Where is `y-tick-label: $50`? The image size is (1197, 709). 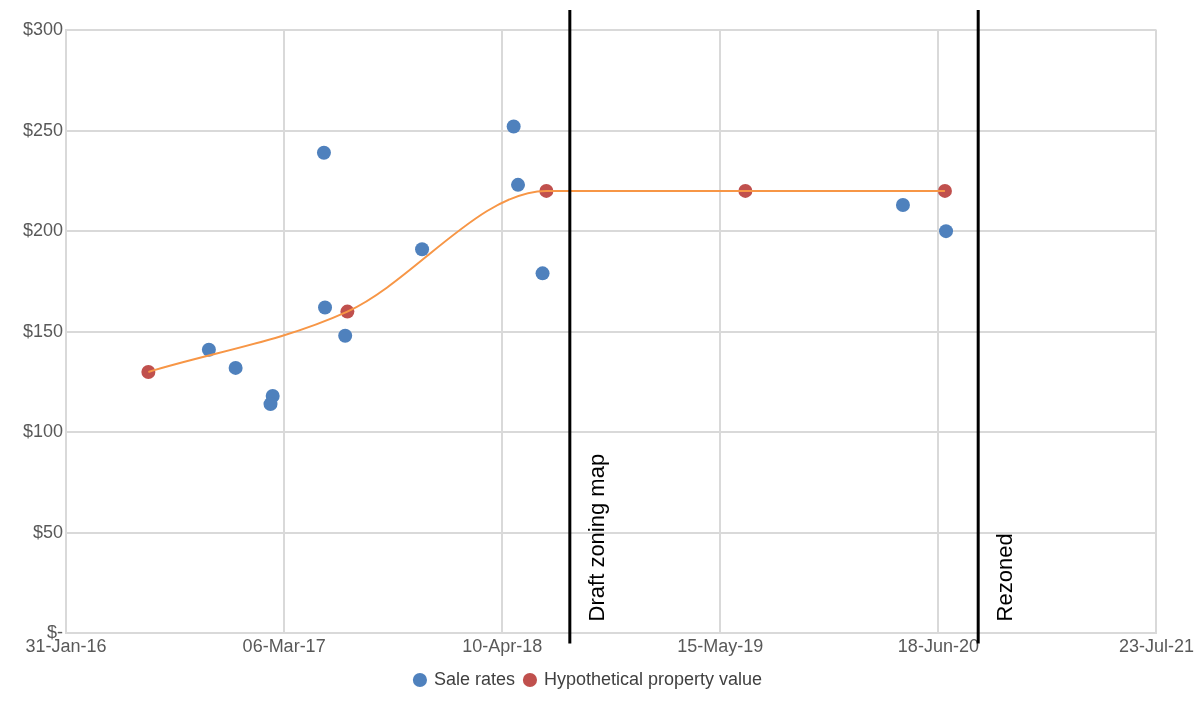
y-tick-label: $50 is located at coordinates (48, 531).